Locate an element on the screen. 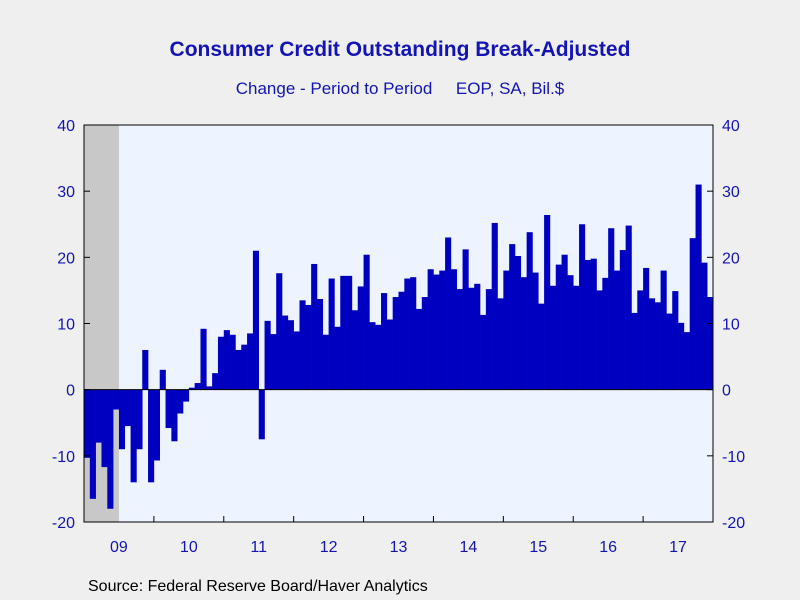  x-axis: 09 10 11 12 13 14 15 16 17 is located at coordinates (398, 536).